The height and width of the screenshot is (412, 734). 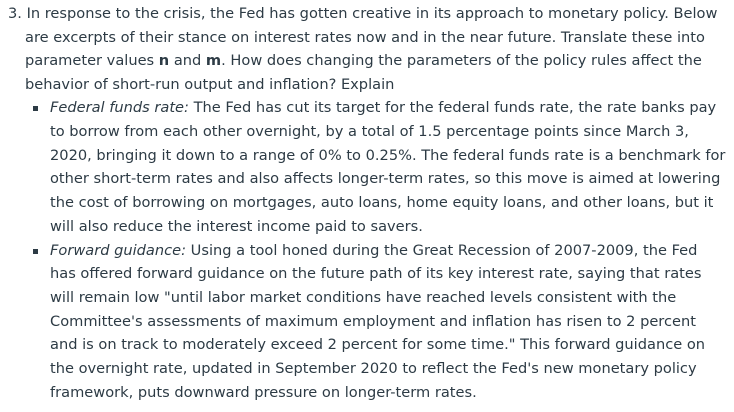 I want to click on param-n: n, so click(x=164, y=61).